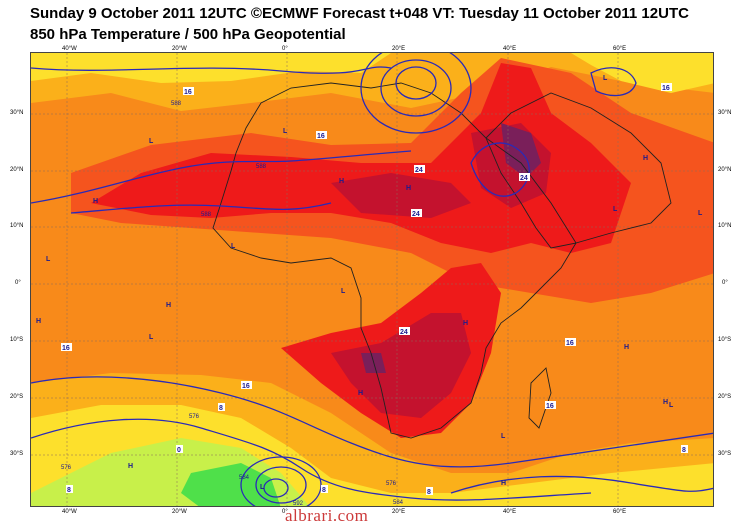  I want to click on lat-tick-right: 20°N, so click(725, 170).